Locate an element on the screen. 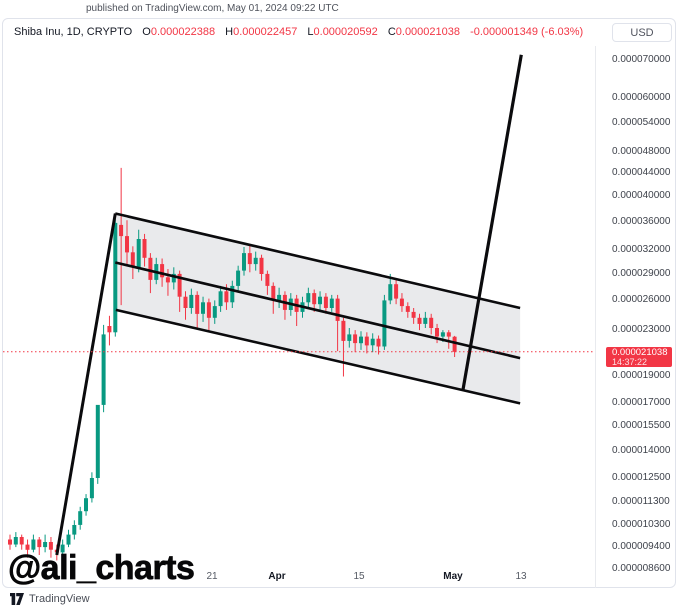 Image resolution: width=680 pixels, height=613 pixels. currency-button: USD is located at coordinates (642, 32).